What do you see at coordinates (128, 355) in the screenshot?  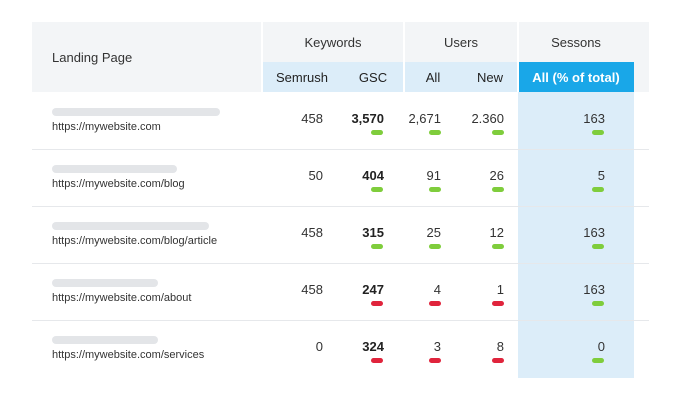 I see `landing-page-url: https://mywebsite.com/services` at bounding box center [128, 355].